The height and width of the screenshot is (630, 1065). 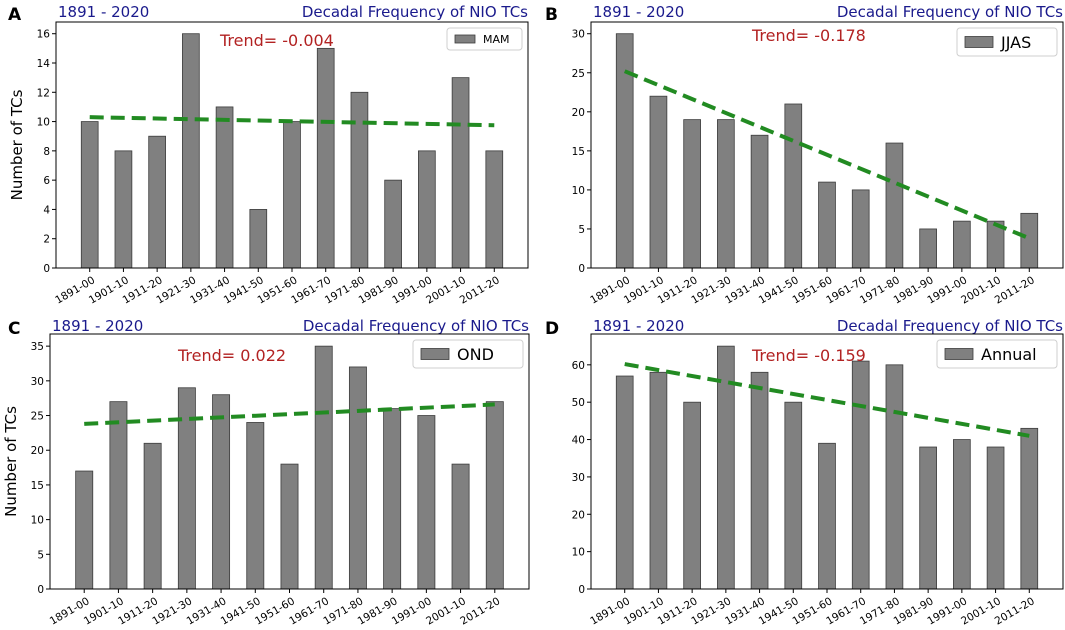 What do you see at coordinates (1015, 42) in the screenshot?
I see `legend-label: JJAS` at bounding box center [1015, 42].